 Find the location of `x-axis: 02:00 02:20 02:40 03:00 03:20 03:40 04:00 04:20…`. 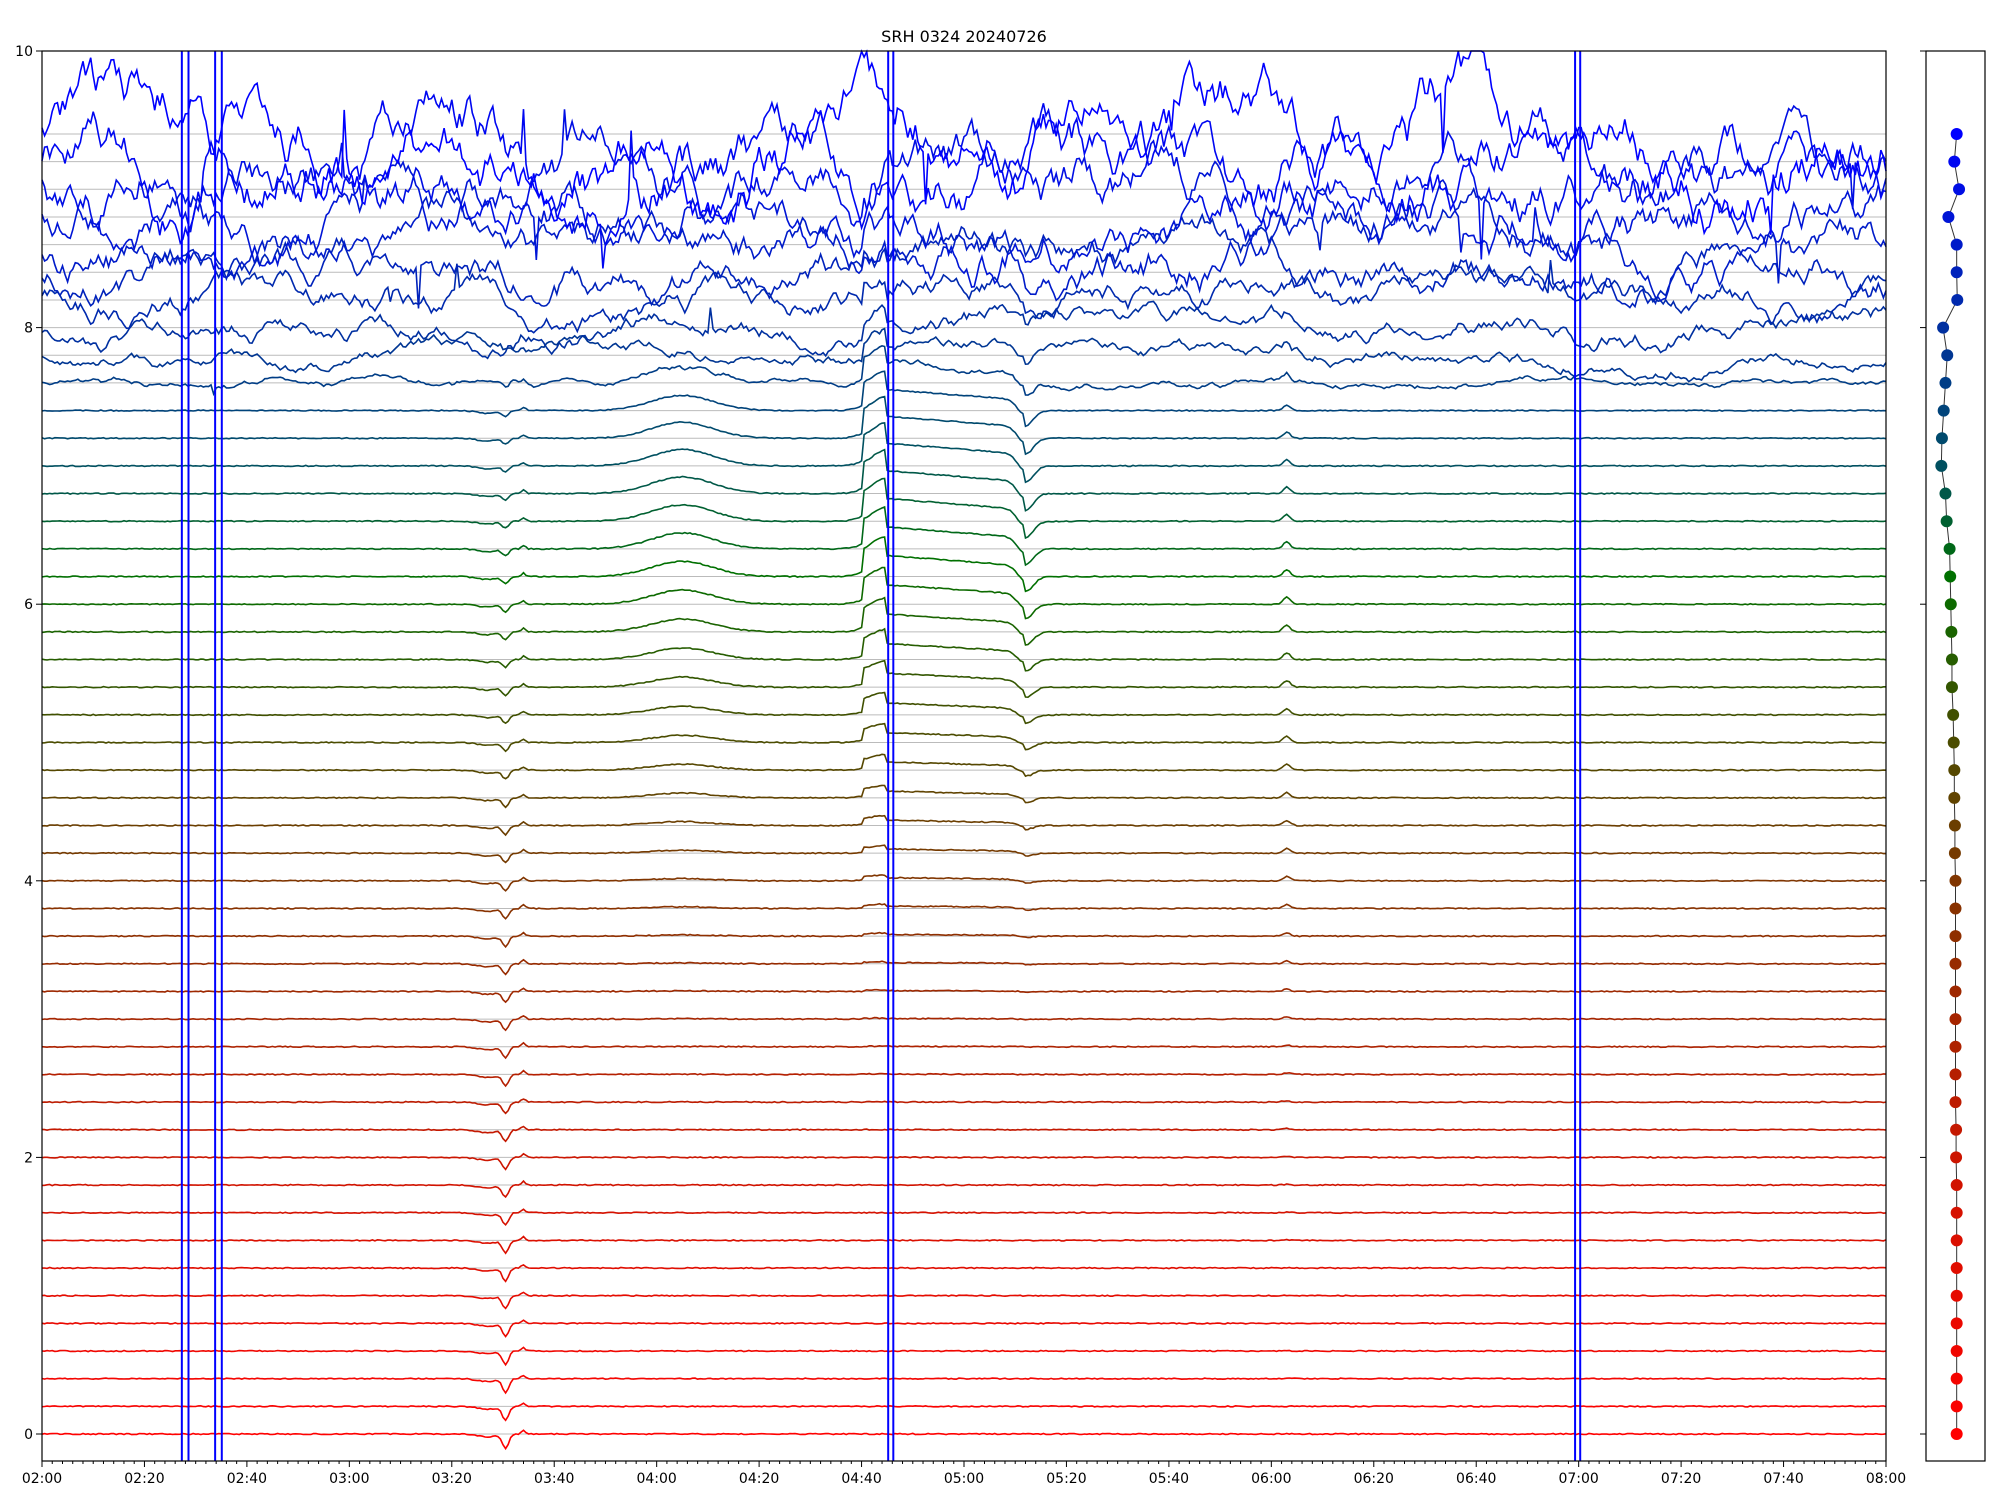

x-axis: 02:00 02:20 02:40 03:00 03:20 03:40 04:00 04:20… is located at coordinates (964, 1474).